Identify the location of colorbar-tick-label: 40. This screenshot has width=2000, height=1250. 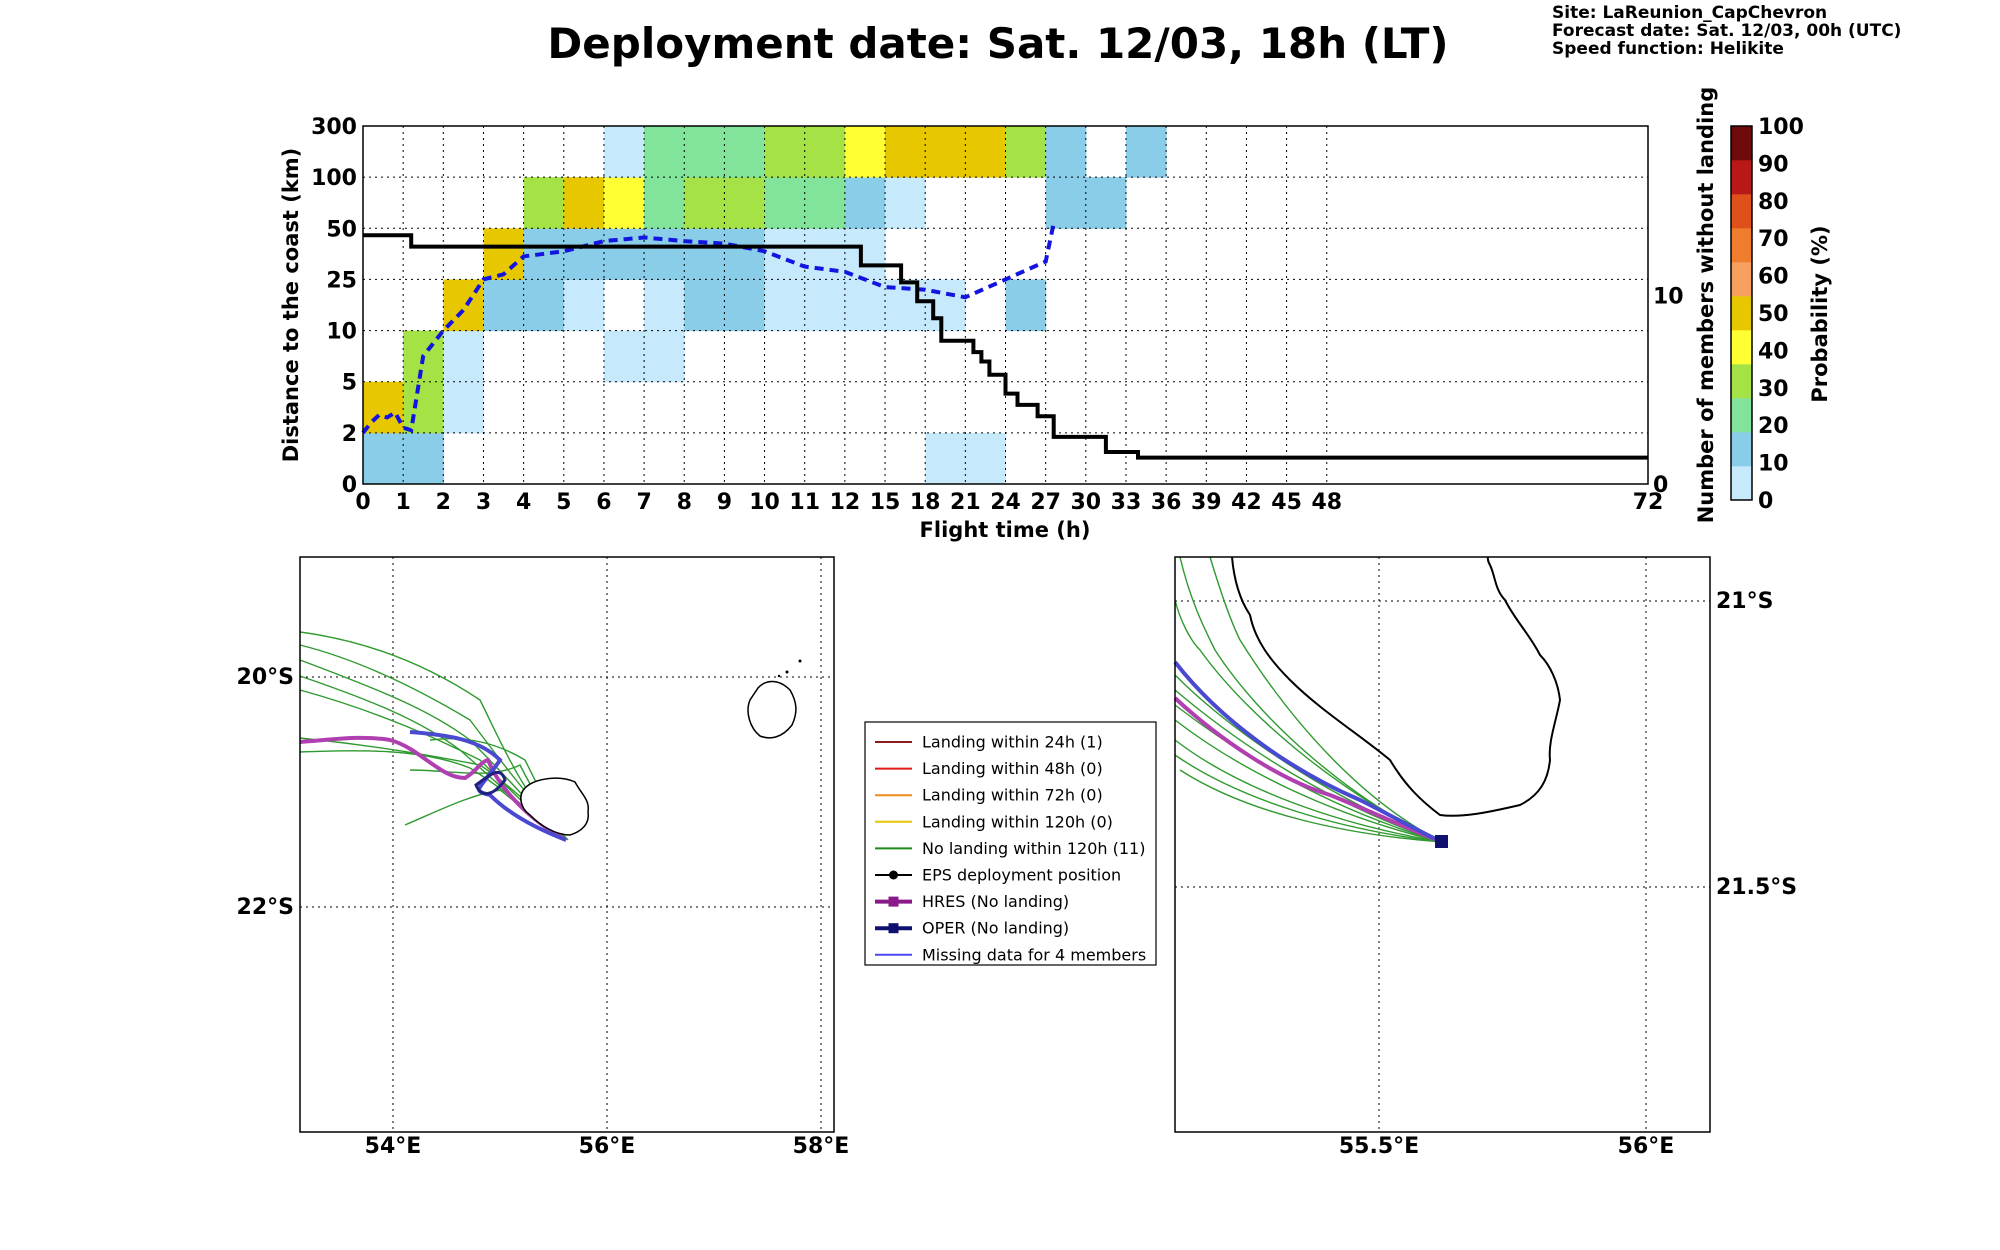
(1773, 351).